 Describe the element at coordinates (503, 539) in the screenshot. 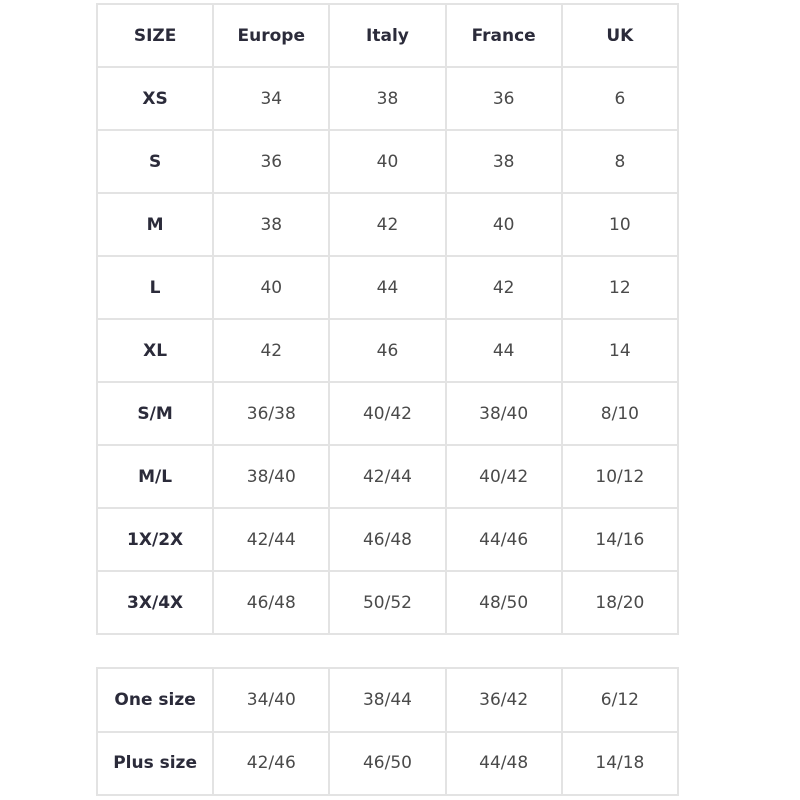

I see `size-value-cell: 44/46` at that location.